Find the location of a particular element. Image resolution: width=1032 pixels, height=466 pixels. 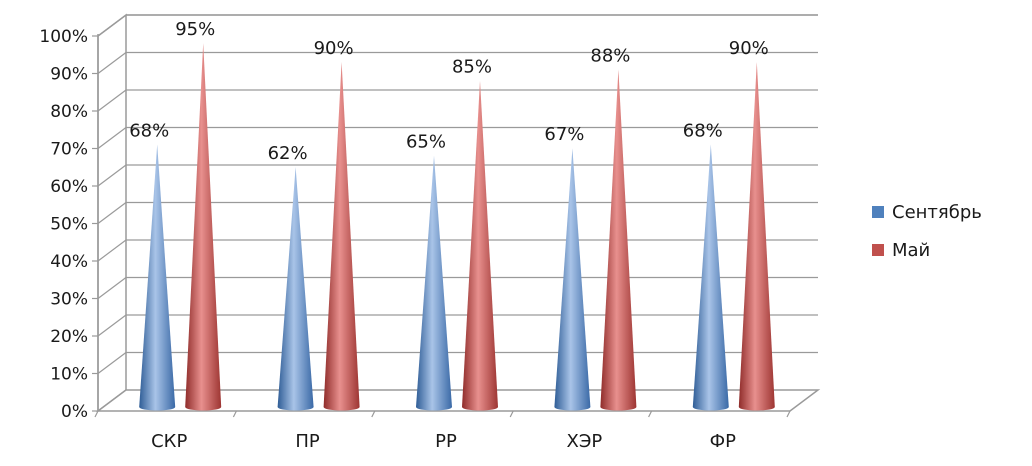

data-label: 95% is located at coordinates (195, 29).